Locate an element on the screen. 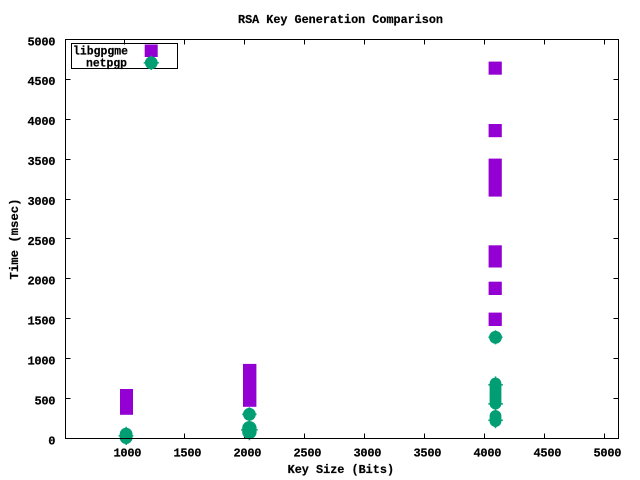 The width and height of the screenshot is (640, 480). svg-text: 0 is located at coordinates (51, 441).